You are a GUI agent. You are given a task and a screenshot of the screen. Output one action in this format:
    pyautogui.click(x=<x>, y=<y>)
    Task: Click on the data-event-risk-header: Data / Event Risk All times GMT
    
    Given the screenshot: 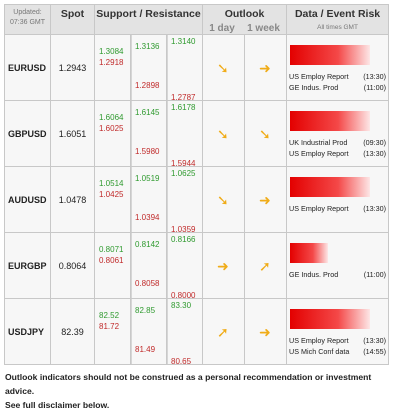 What is the action you would take?
    pyautogui.click(x=338, y=19)
    